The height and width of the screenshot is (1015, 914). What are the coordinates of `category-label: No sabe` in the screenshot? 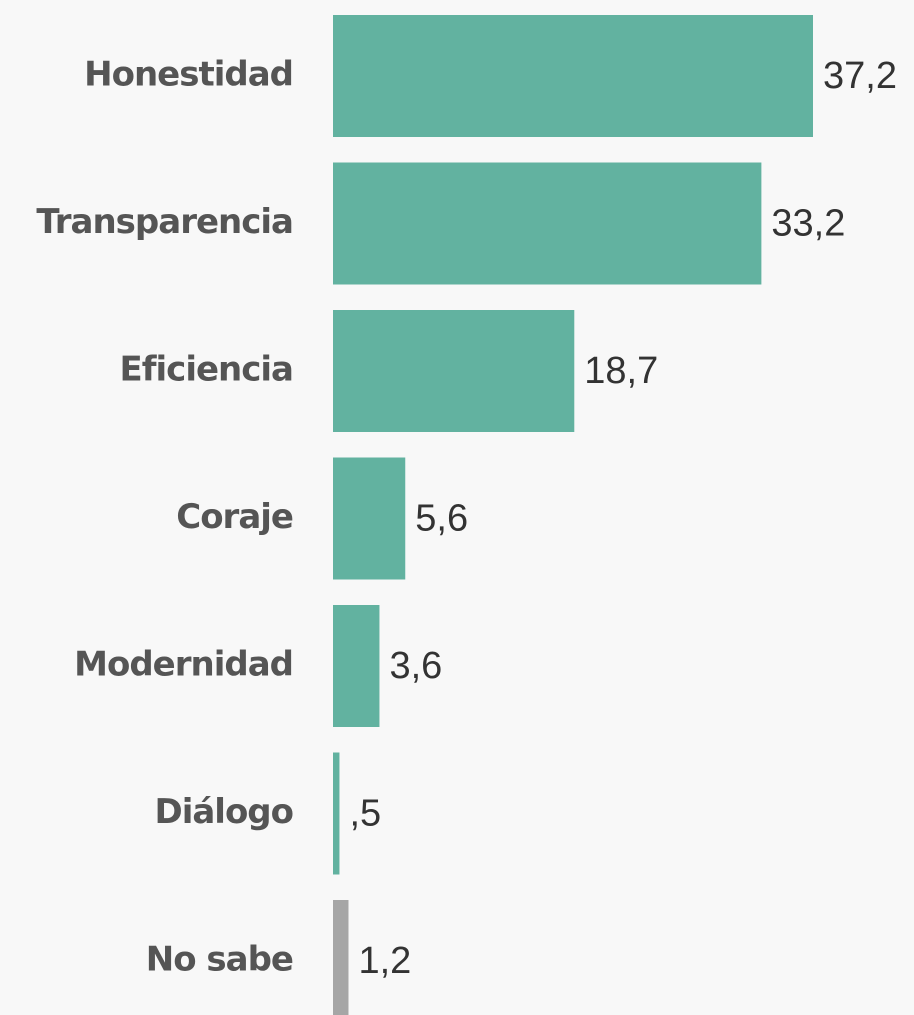 It's located at (219, 960).